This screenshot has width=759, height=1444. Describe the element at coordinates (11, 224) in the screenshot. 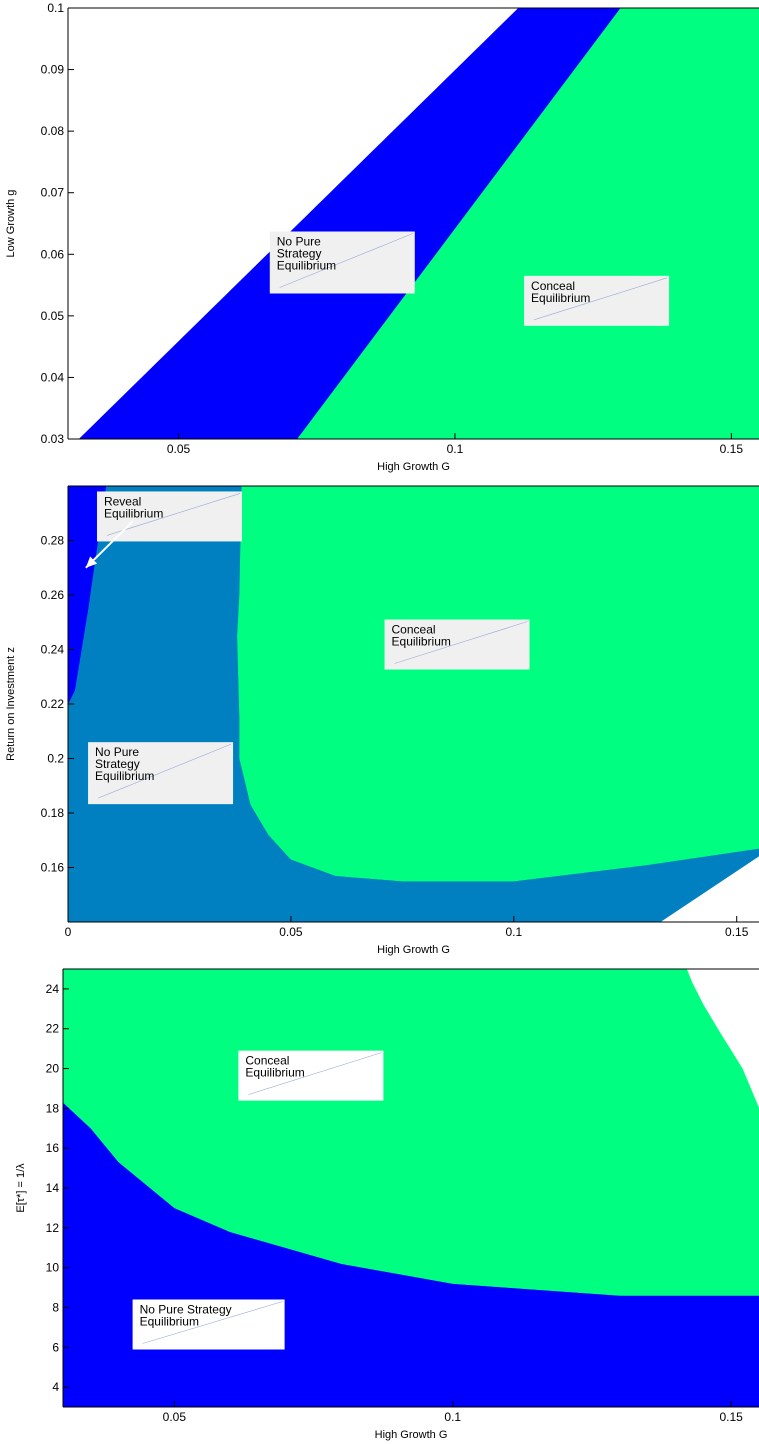

I see `y-axis-label: Low Growth g` at that location.